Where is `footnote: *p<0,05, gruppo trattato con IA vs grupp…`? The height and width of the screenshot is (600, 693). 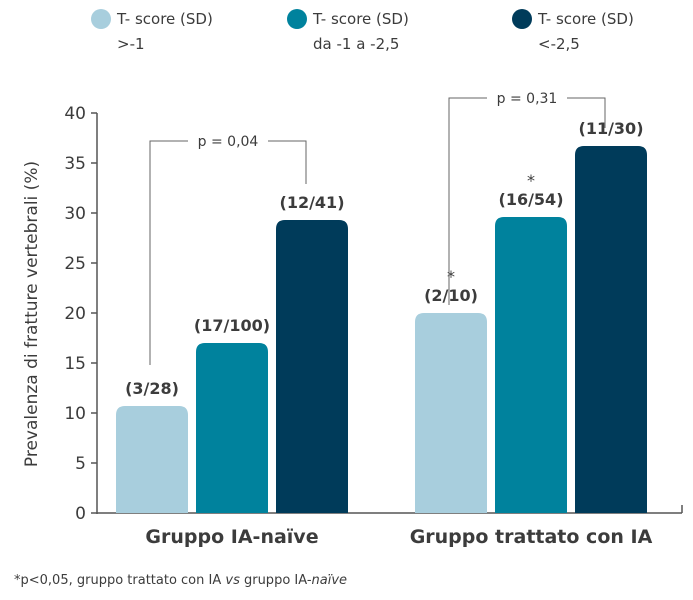 footnote: *p<0,05, gruppo trattato con IA vs grupp… is located at coordinates (180, 580).